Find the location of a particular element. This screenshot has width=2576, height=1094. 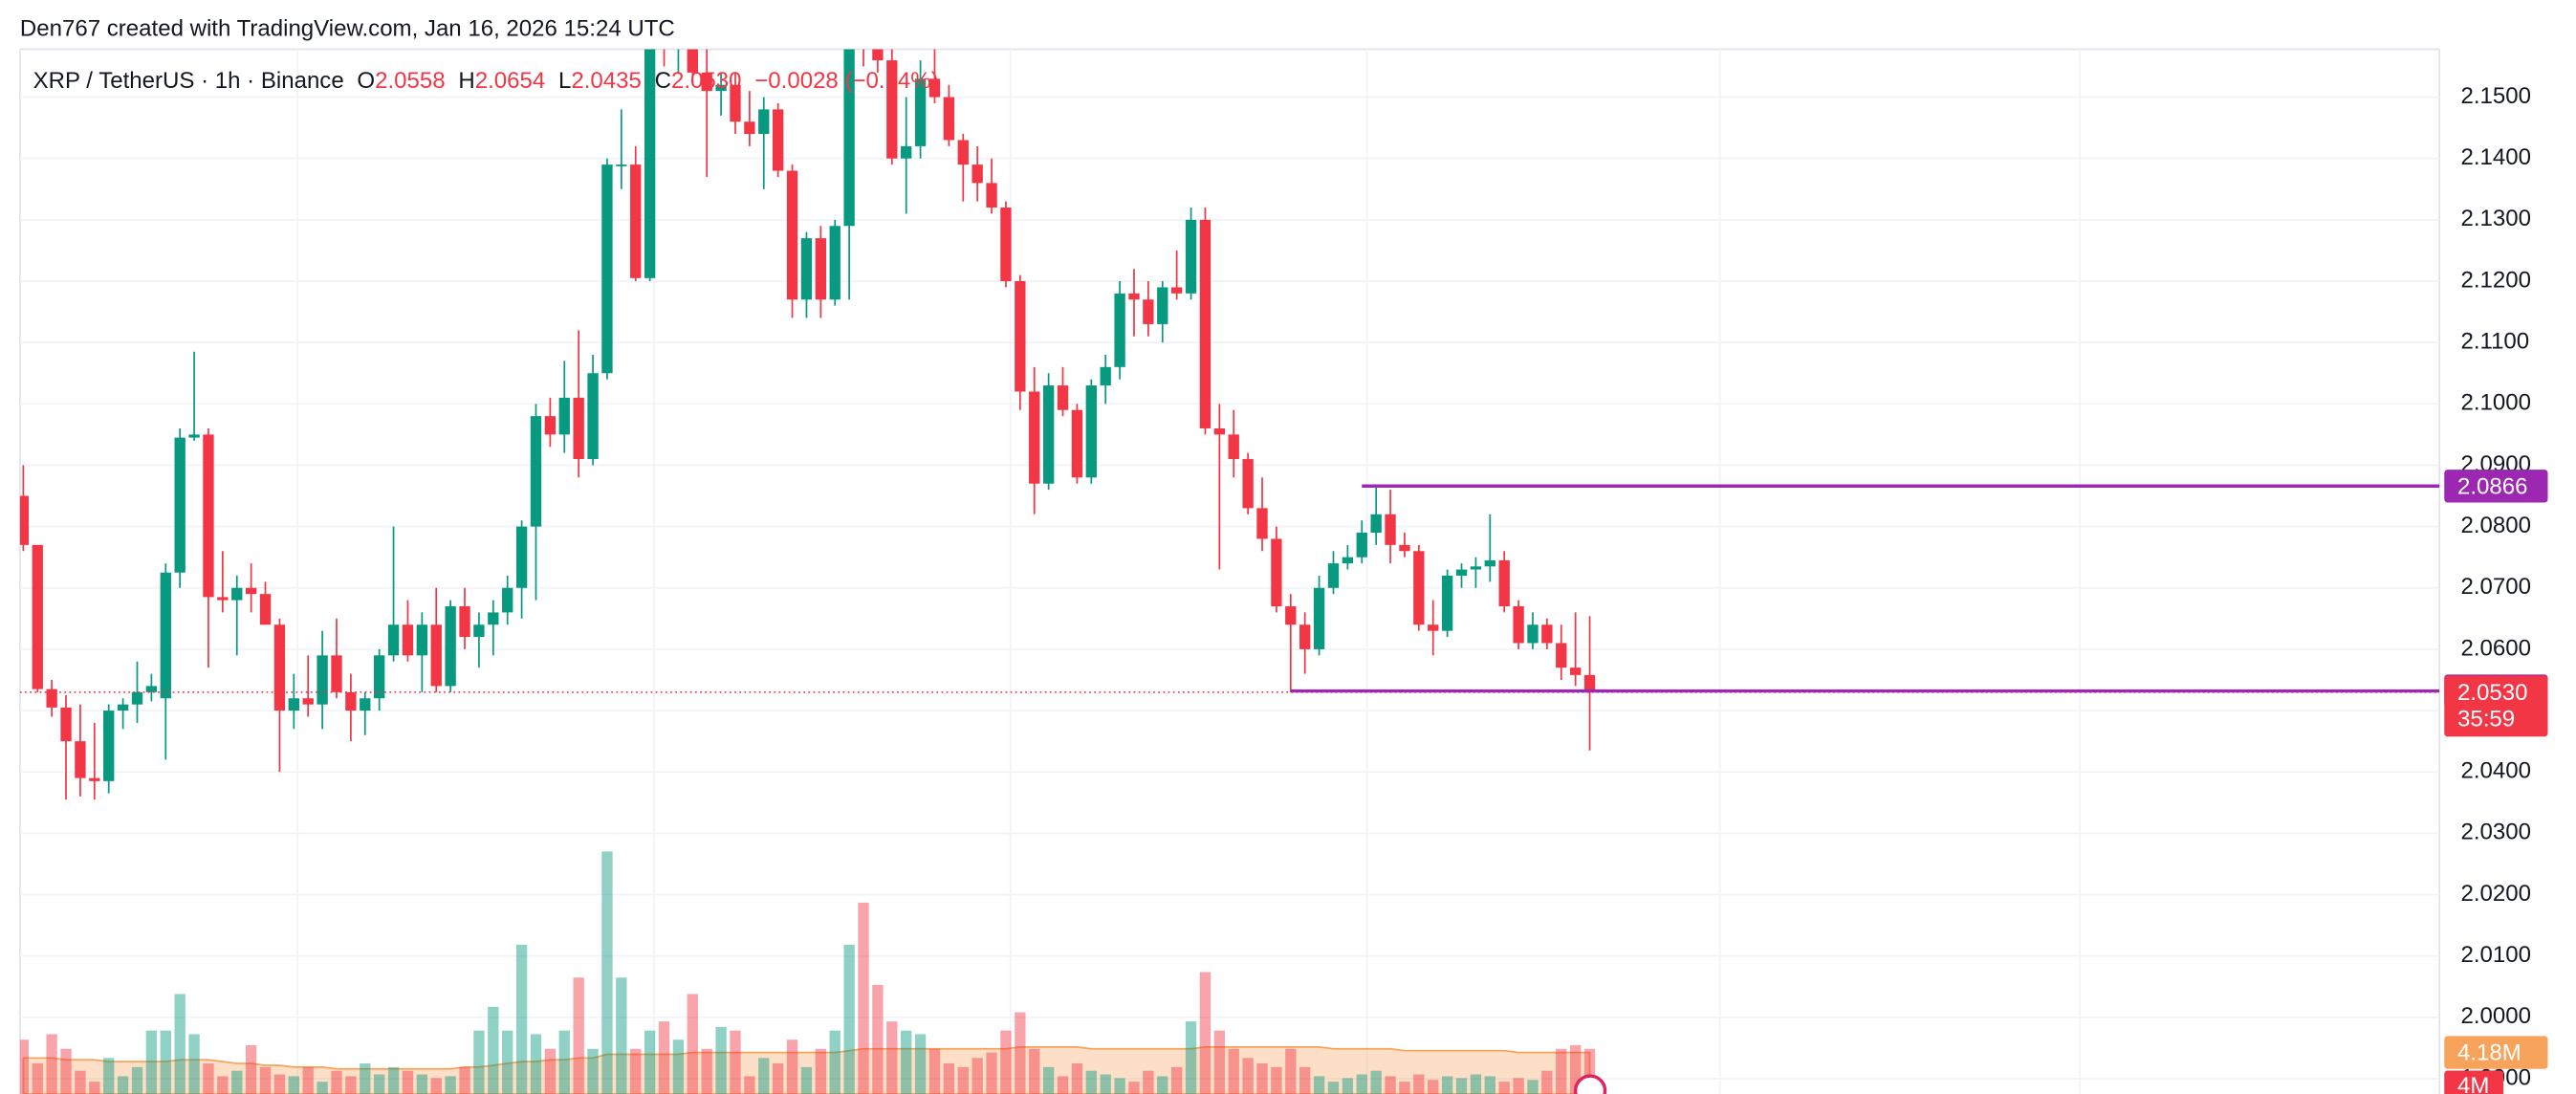

volume-ma-label: 4.18M is located at coordinates (2489, 1053).